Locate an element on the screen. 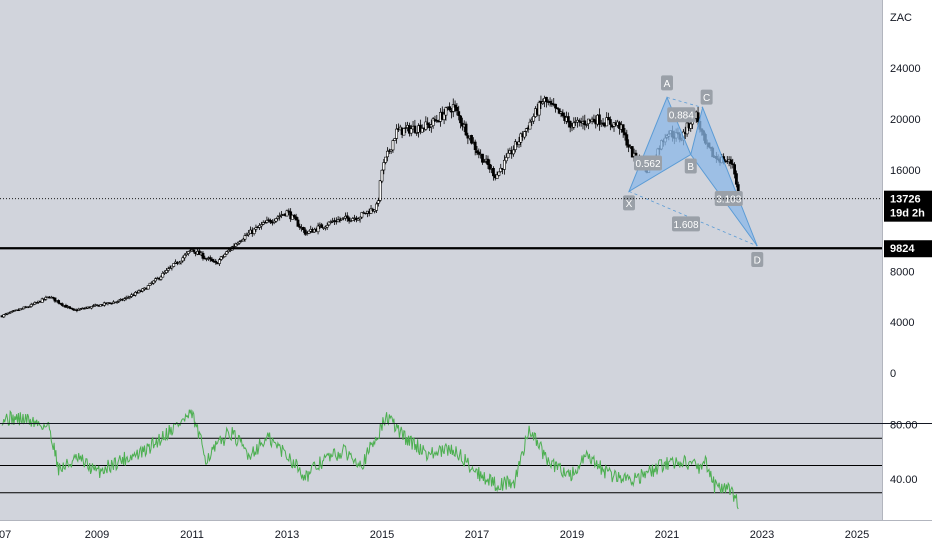 The width and height of the screenshot is (932, 555). last-price-tag-text: 19d 2h is located at coordinates (907, 214).